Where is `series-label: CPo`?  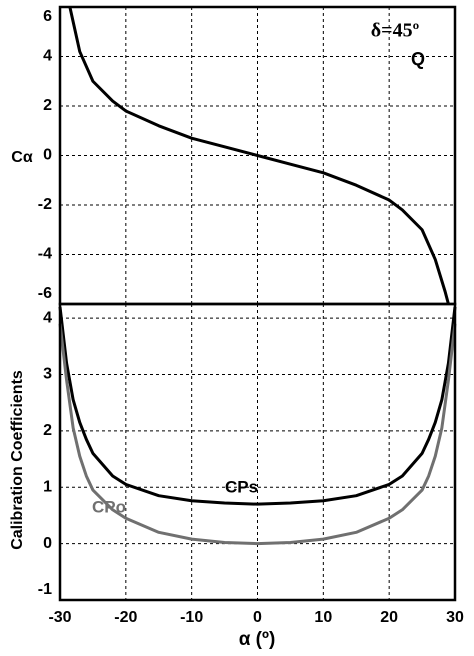 series-label: CPo is located at coordinates (109, 506).